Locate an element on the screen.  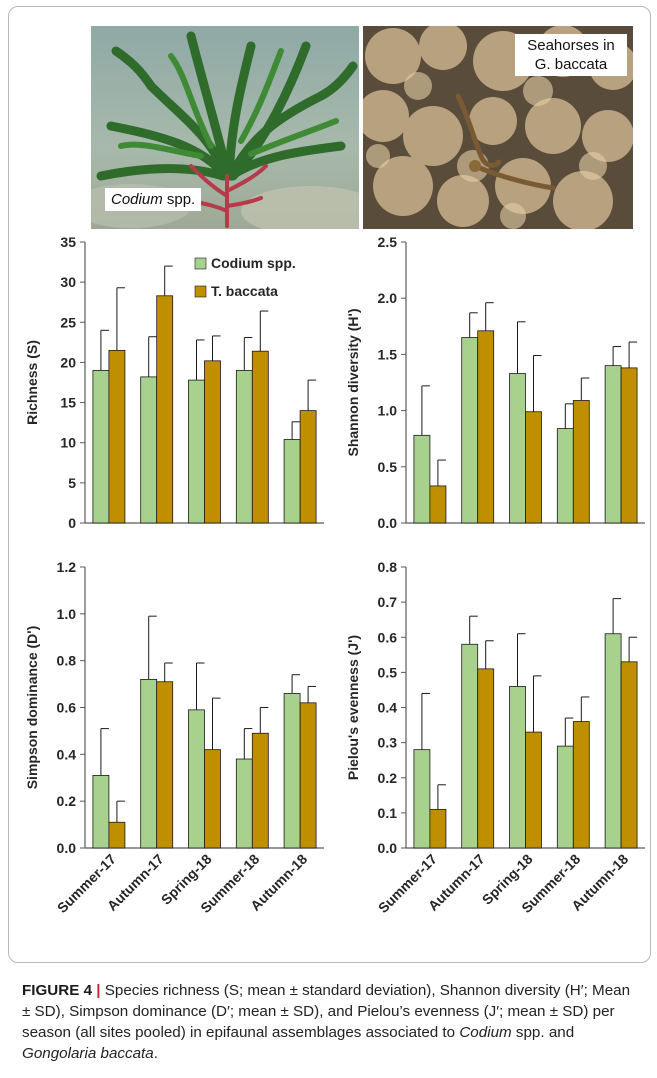
codium-label-suffix: spp. is located at coordinates (179, 199).